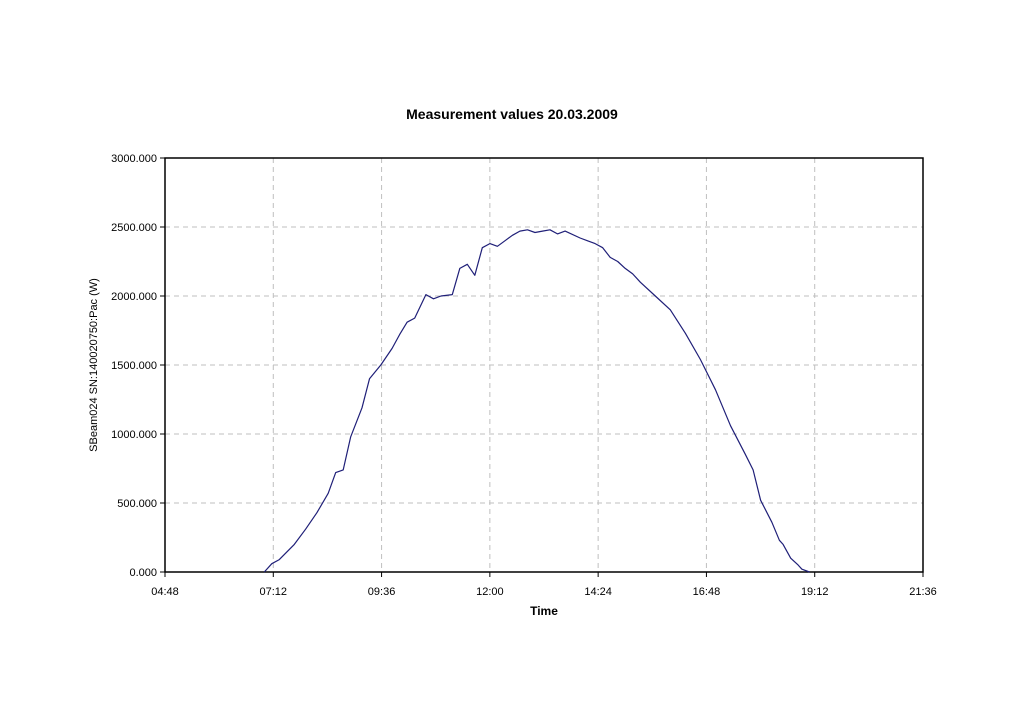  What do you see at coordinates (165, 592) in the screenshot?
I see `x-tick-label: 04:48` at bounding box center [165, 592].